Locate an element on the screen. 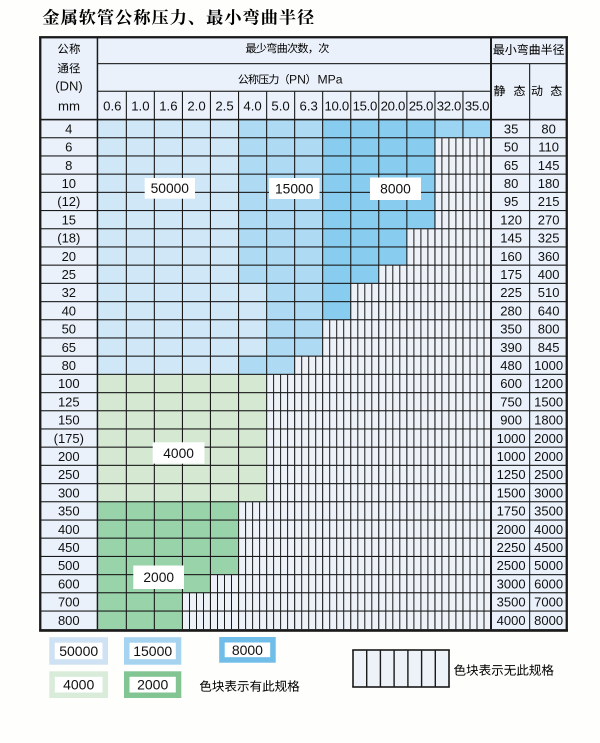 This screenshot has height=743, width=600. svg-text: 125 is located at coordinates (69, 401).